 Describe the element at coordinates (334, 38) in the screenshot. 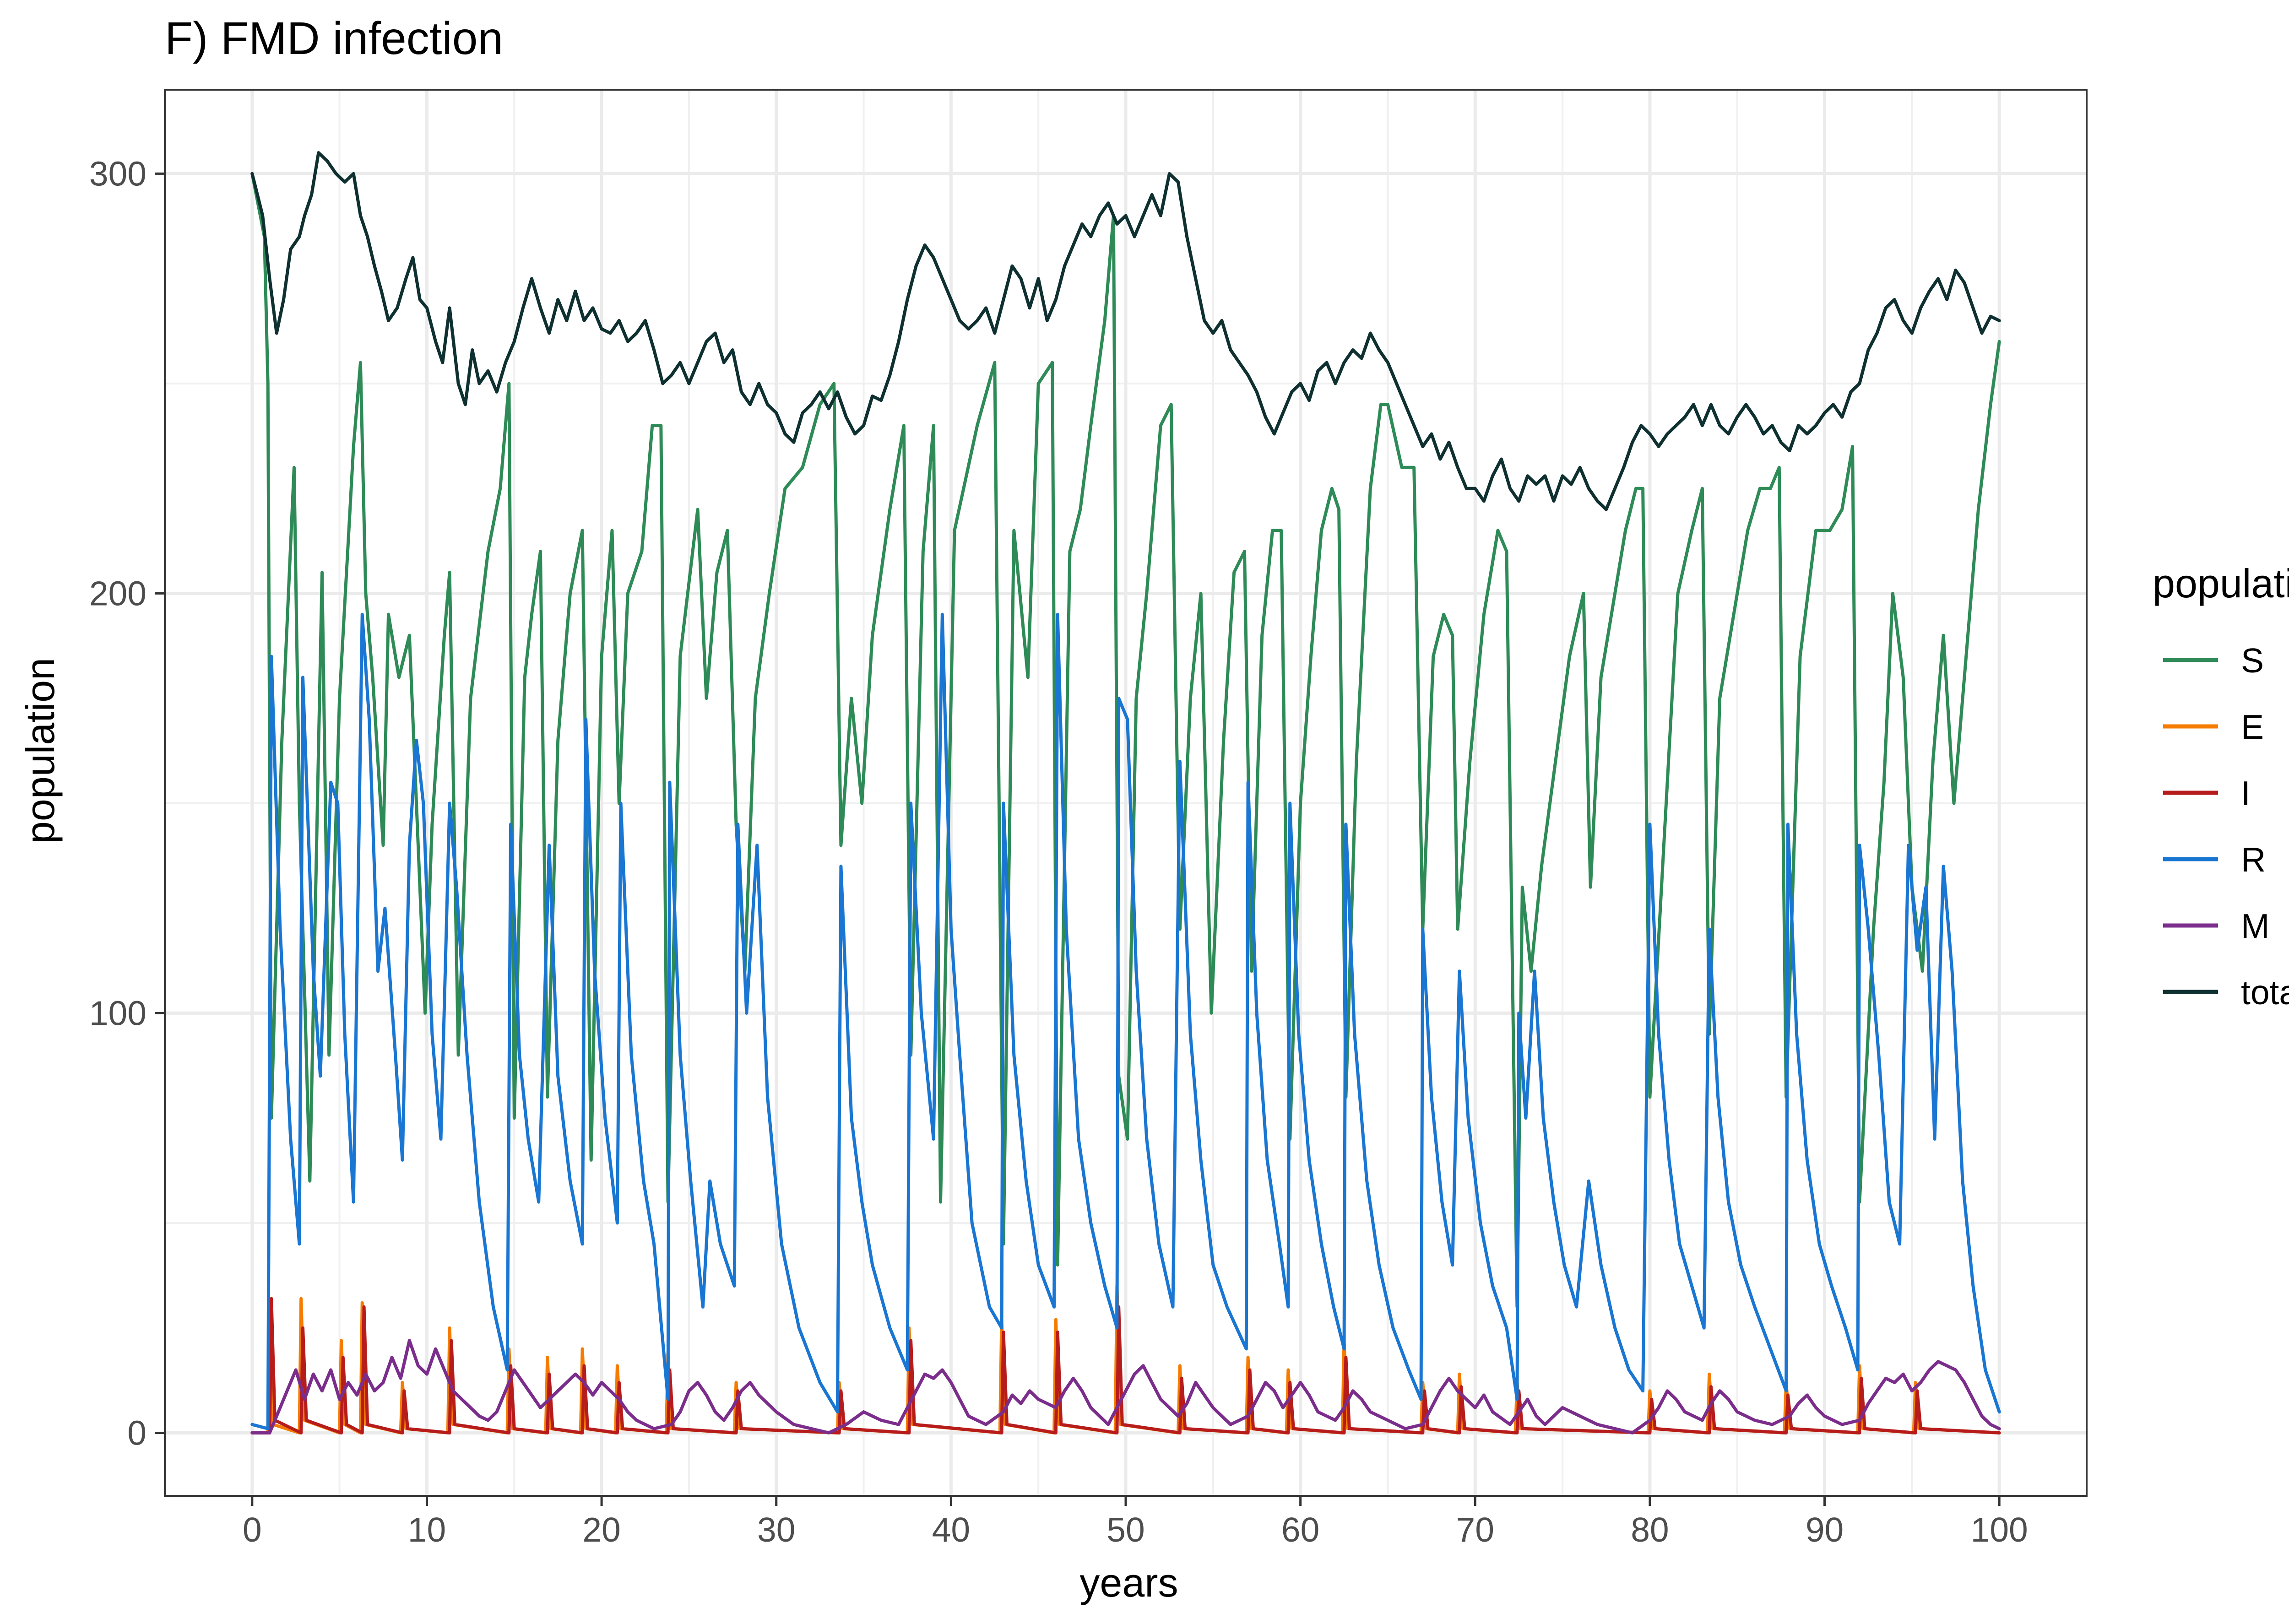

I see `chart-title: F) FMD infection` at that location.